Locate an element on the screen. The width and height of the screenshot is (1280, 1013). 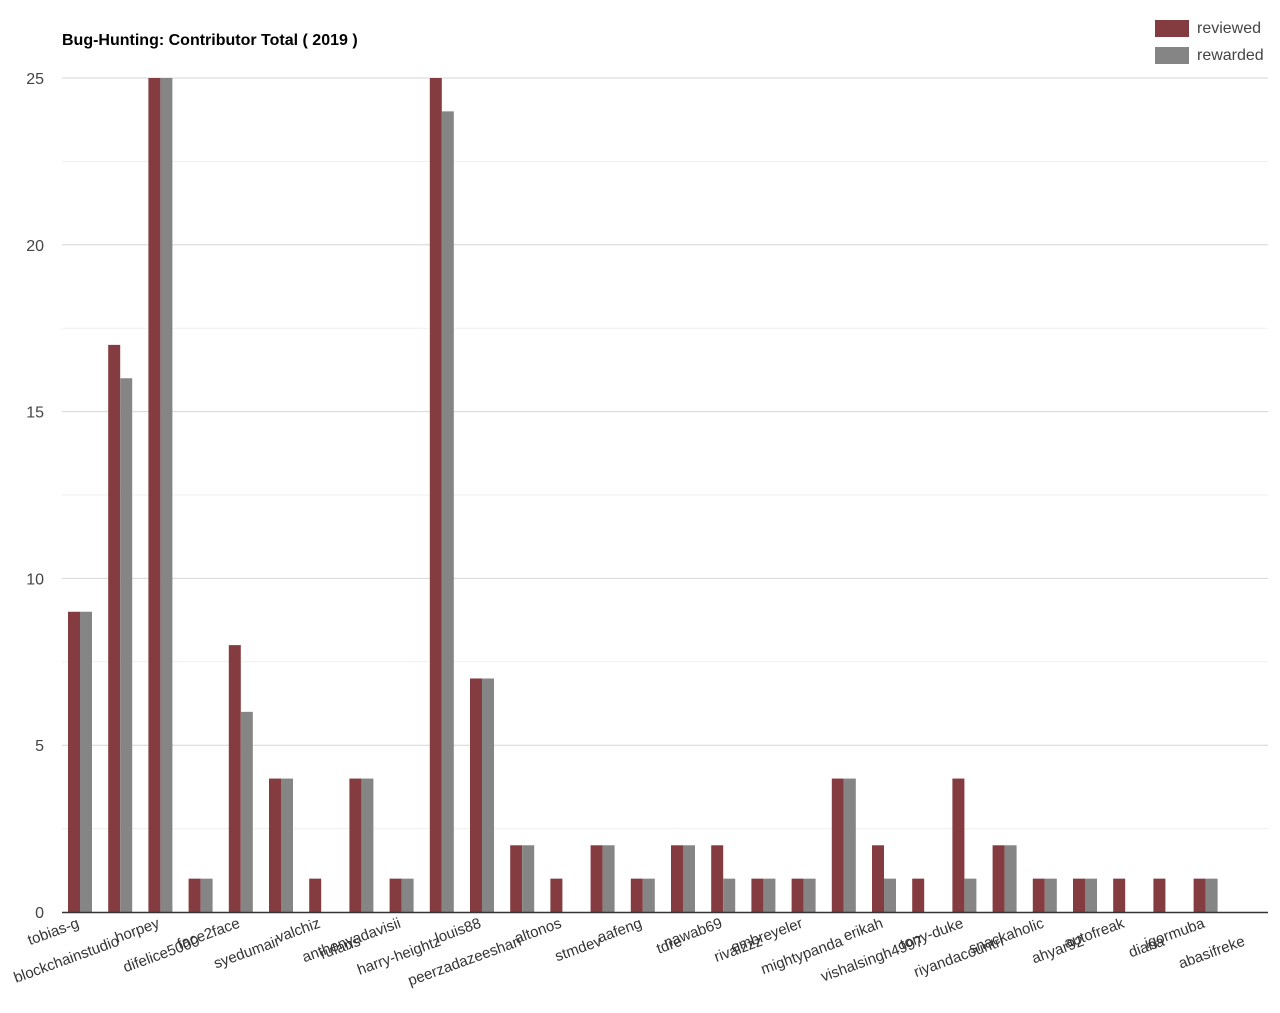
bar-reviewed-tobias-g is located at coordinates (74, 761).